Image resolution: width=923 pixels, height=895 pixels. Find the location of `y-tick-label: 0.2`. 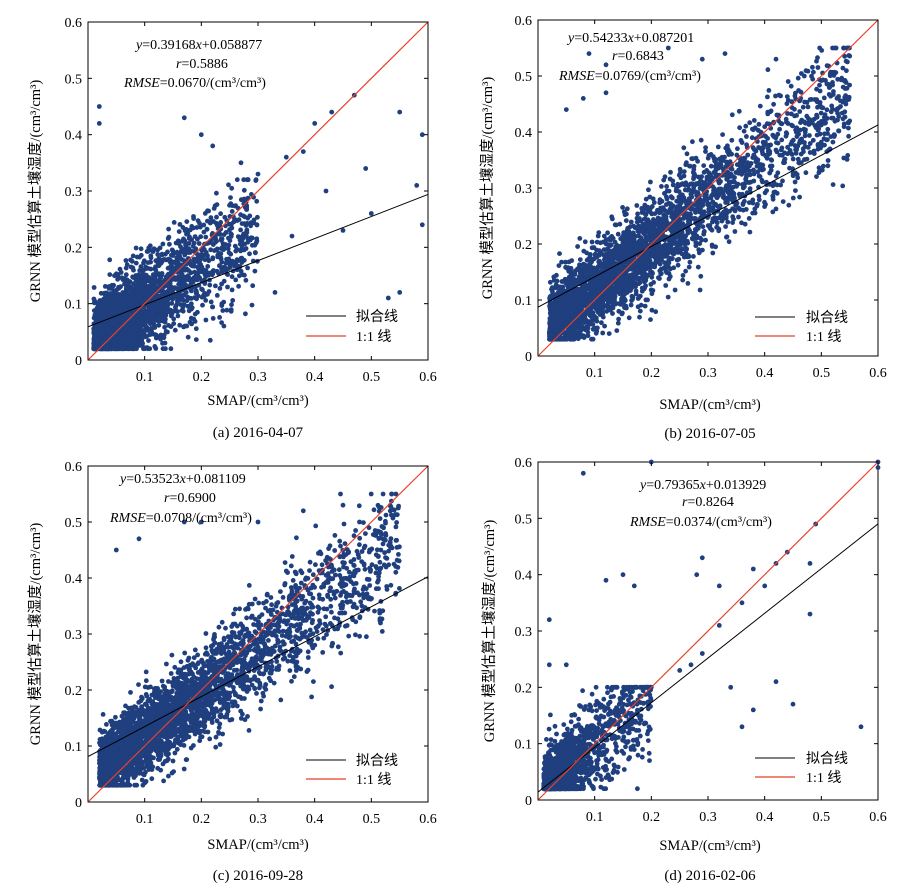

y-tick-label: 0.2 is located at coordinates (74, 248).